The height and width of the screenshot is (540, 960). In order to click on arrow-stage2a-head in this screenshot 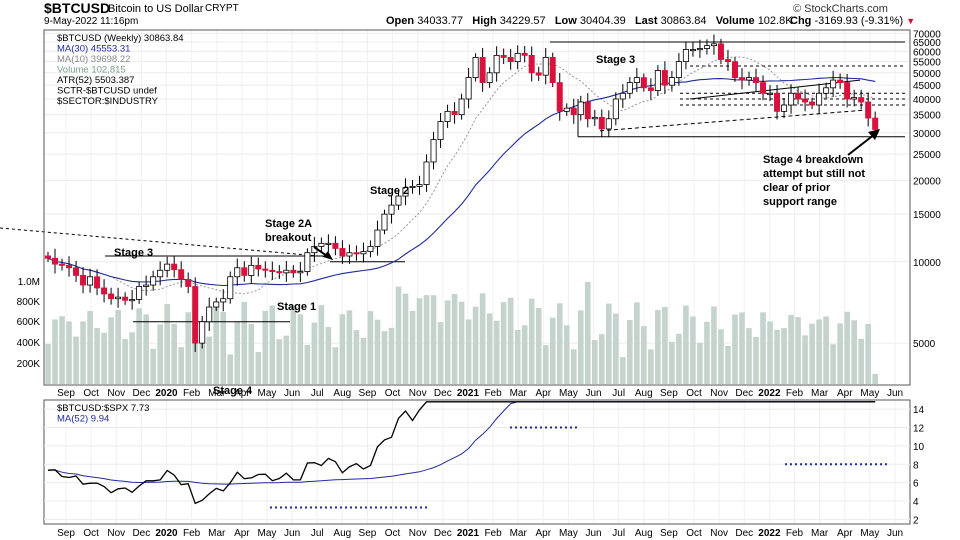, I will do `click(328, 255)`.